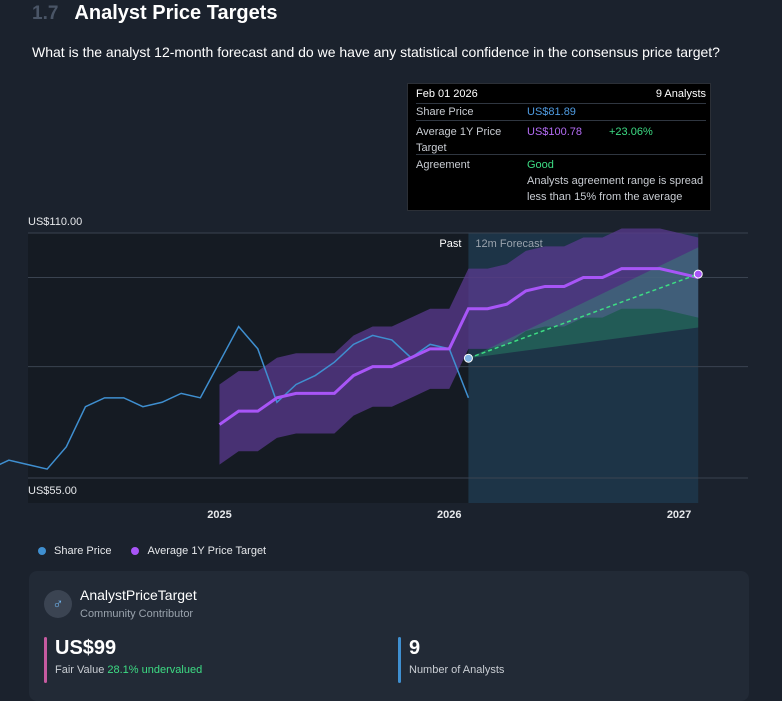 The width and height of the screenshot is (782, 701). What do you see at coordinates (137, 614) in the screenshot?
I see `contributor-role: Community Contributor` at bounding box center [137, 614].